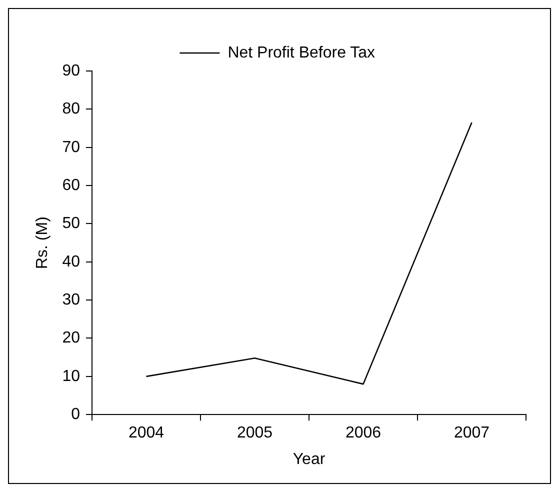 The height and width of the screenshot is (492, 559). I want to click on y-tick-label: 0, so click(75, 415).